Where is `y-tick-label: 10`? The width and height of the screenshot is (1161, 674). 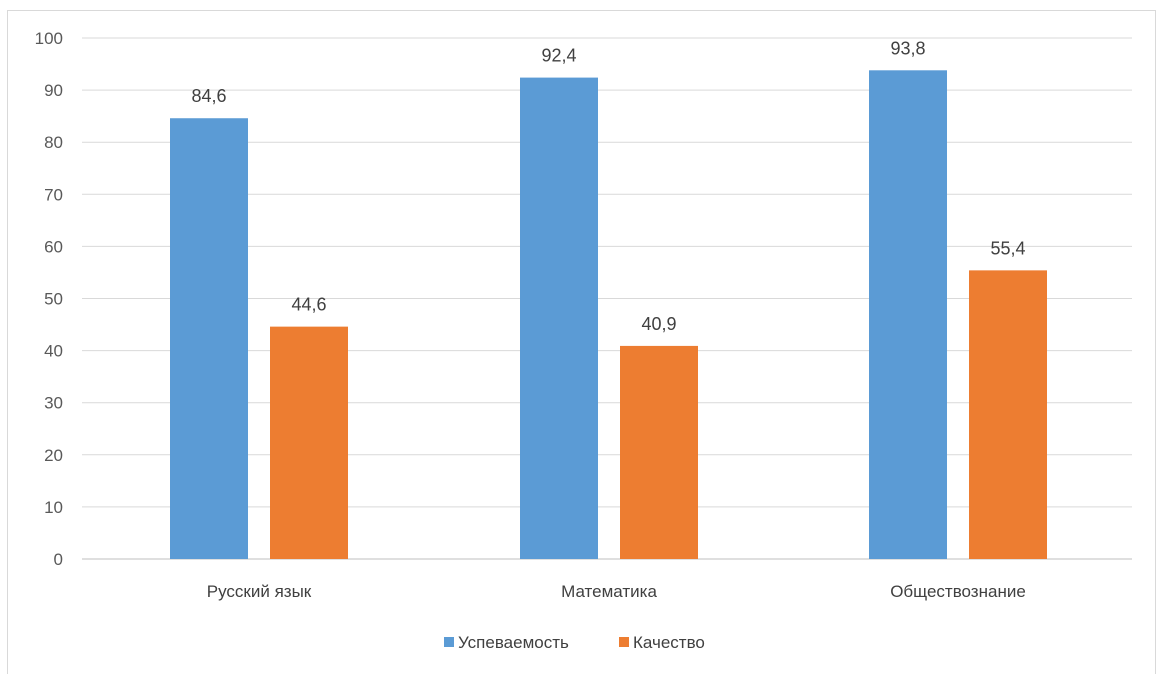
y-tick-label: 10 is located at coordinates (53, 507).